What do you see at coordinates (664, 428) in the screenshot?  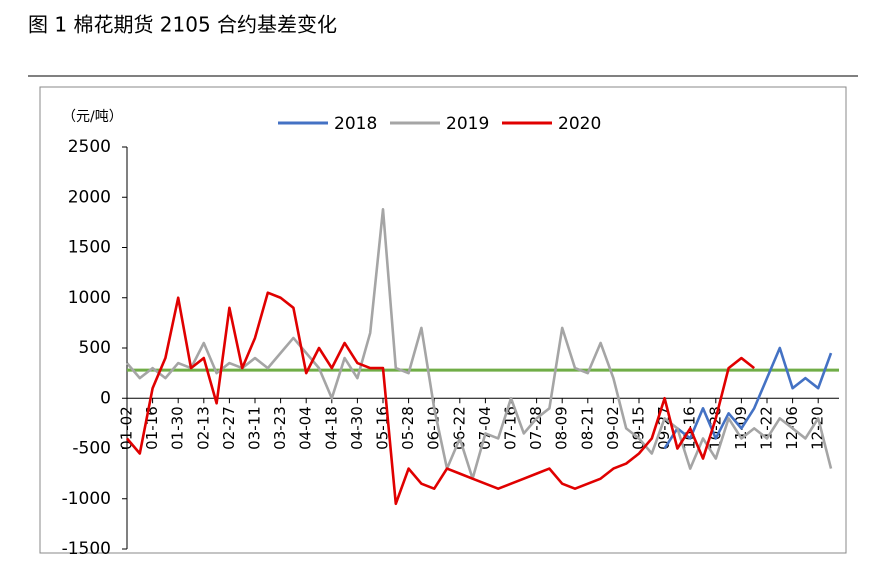 I see `x-tick-label: 09-27` at bounding box center [664, 428].